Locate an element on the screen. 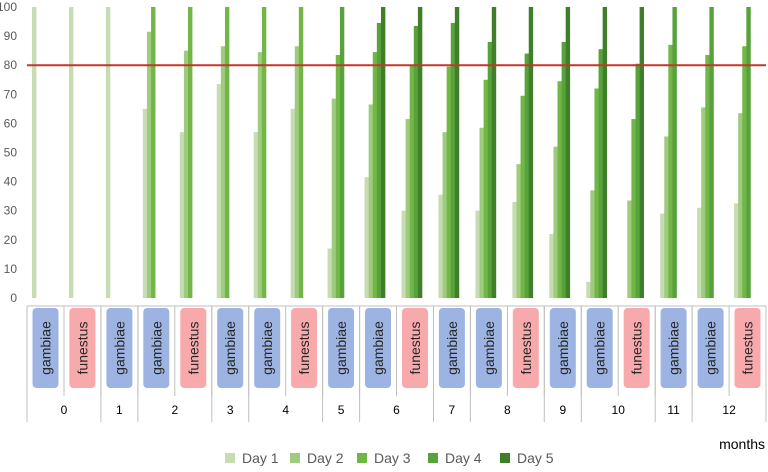  y-tick-label: 20 is located at coordinates (11, 240).